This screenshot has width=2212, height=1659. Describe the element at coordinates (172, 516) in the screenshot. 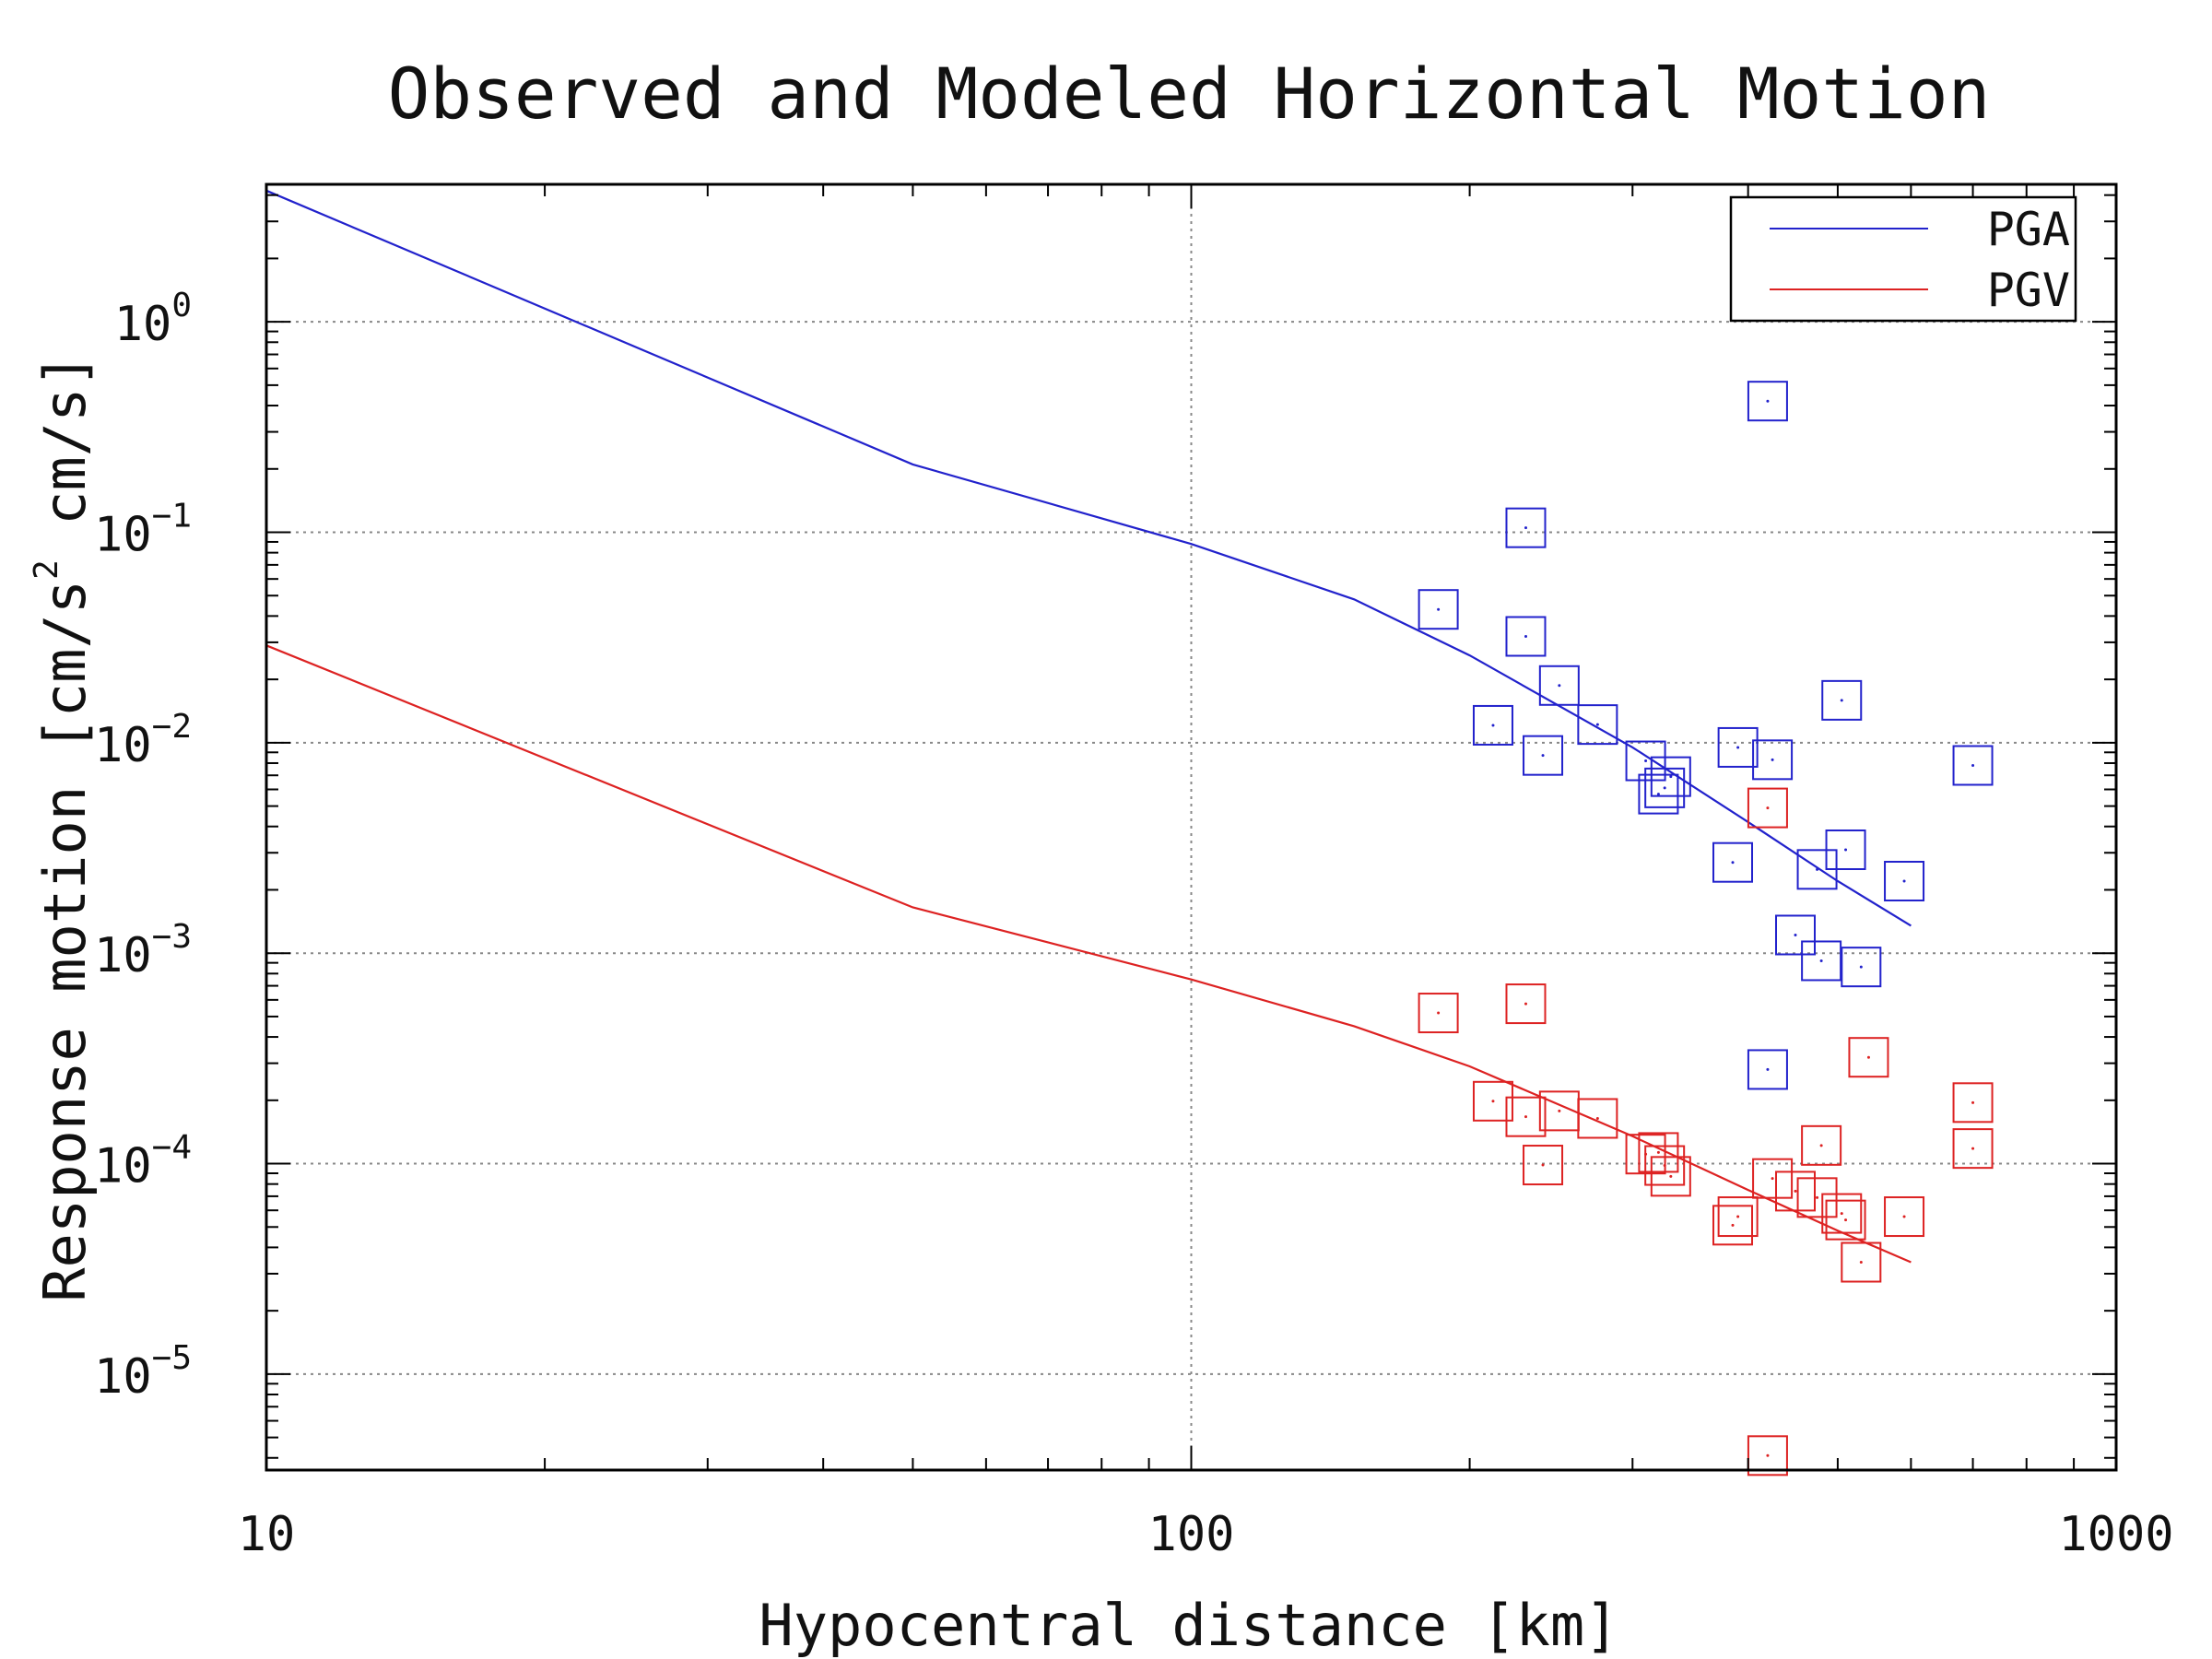

I see `y-tick-exponent: −1` at that location.